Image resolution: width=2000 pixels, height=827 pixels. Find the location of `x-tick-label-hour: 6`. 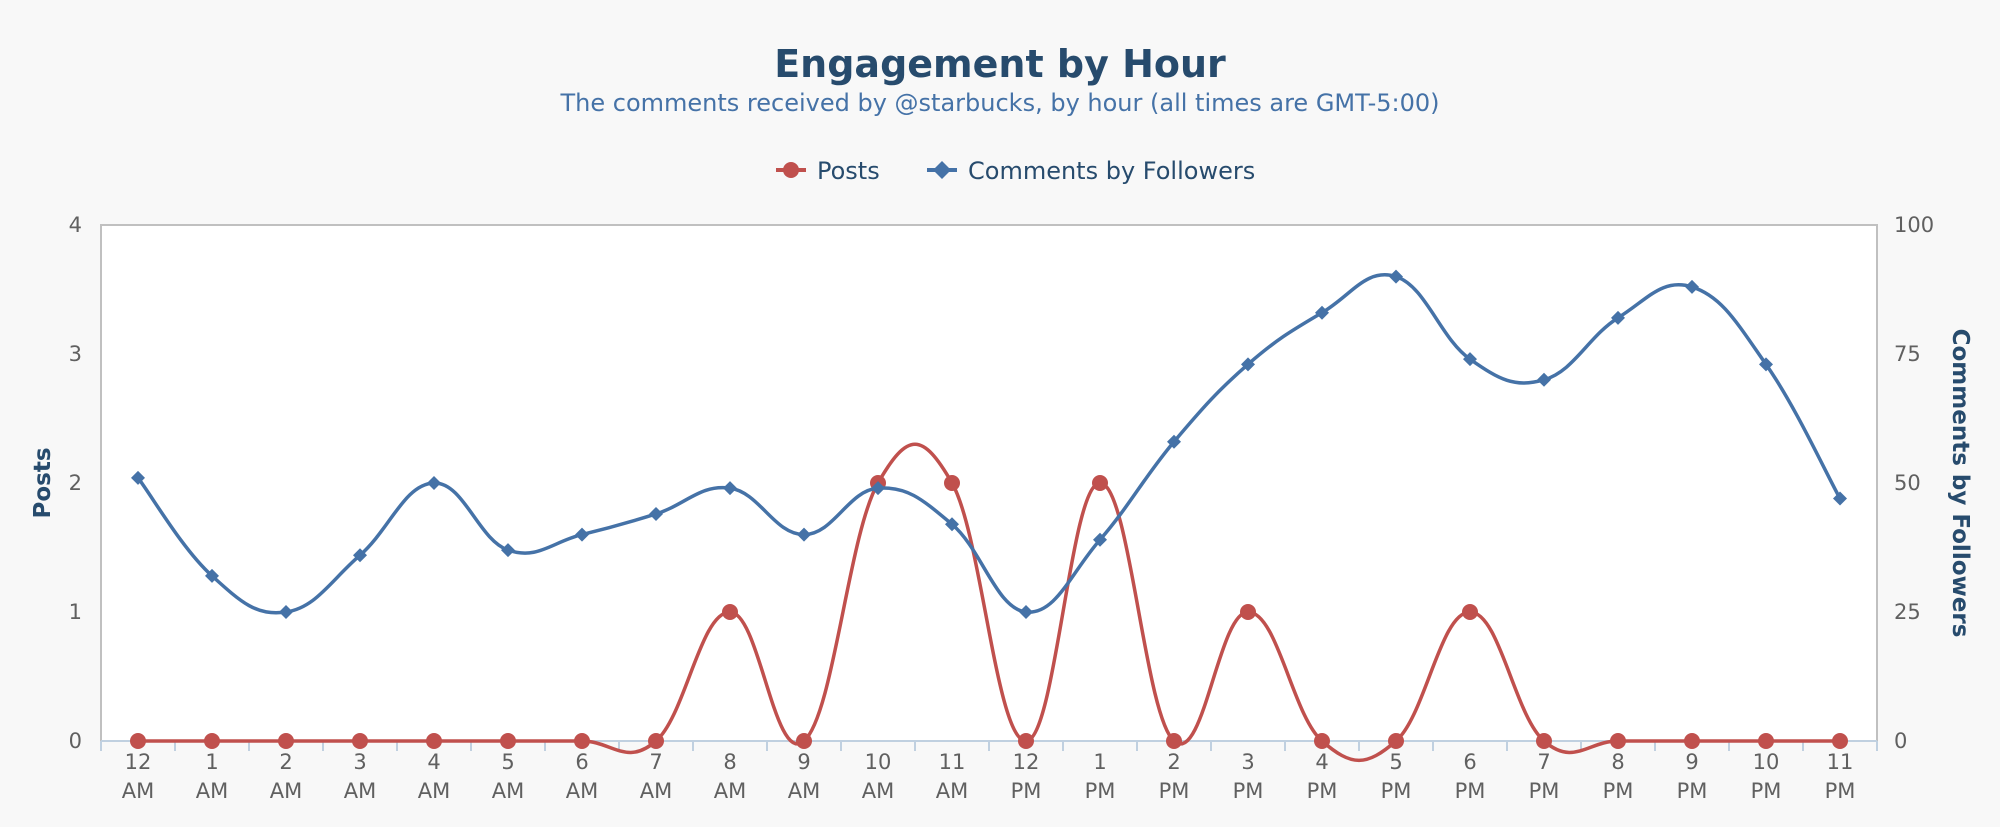

x-tick-label-hour: 6 is located at coordinates (581, 762).